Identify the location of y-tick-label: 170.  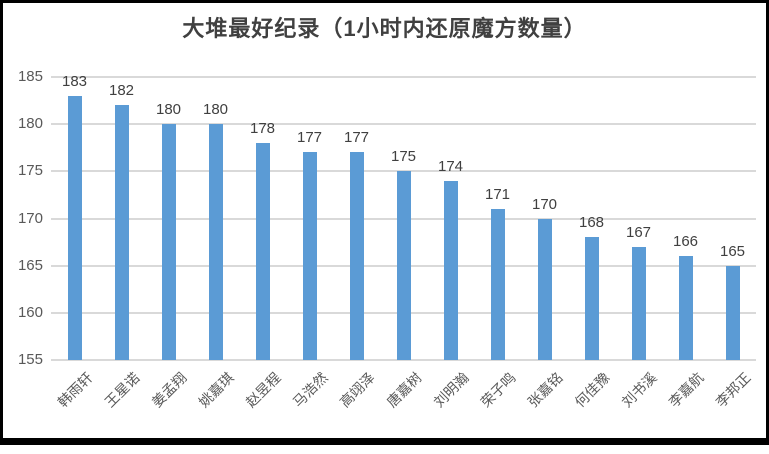
(30, 218).